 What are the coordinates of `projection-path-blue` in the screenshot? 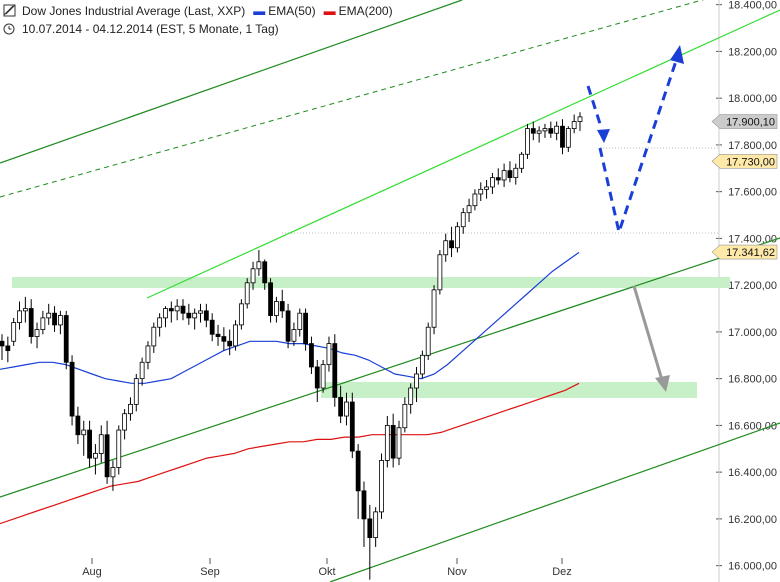 It's located at (594, 106).